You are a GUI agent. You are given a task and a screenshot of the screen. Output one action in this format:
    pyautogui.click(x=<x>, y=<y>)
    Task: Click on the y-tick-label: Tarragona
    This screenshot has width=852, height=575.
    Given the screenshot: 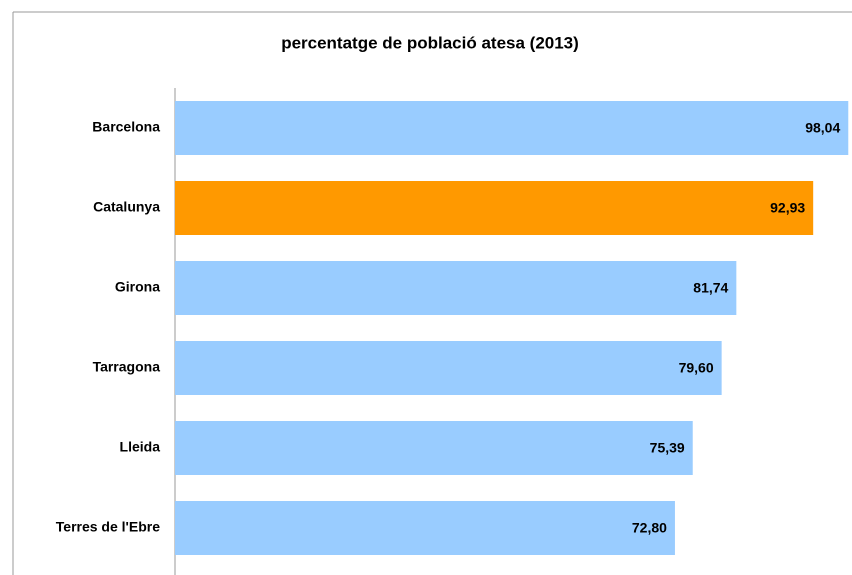 What is the action you would take?
    pyautogui.click(x=127, y=367)
    